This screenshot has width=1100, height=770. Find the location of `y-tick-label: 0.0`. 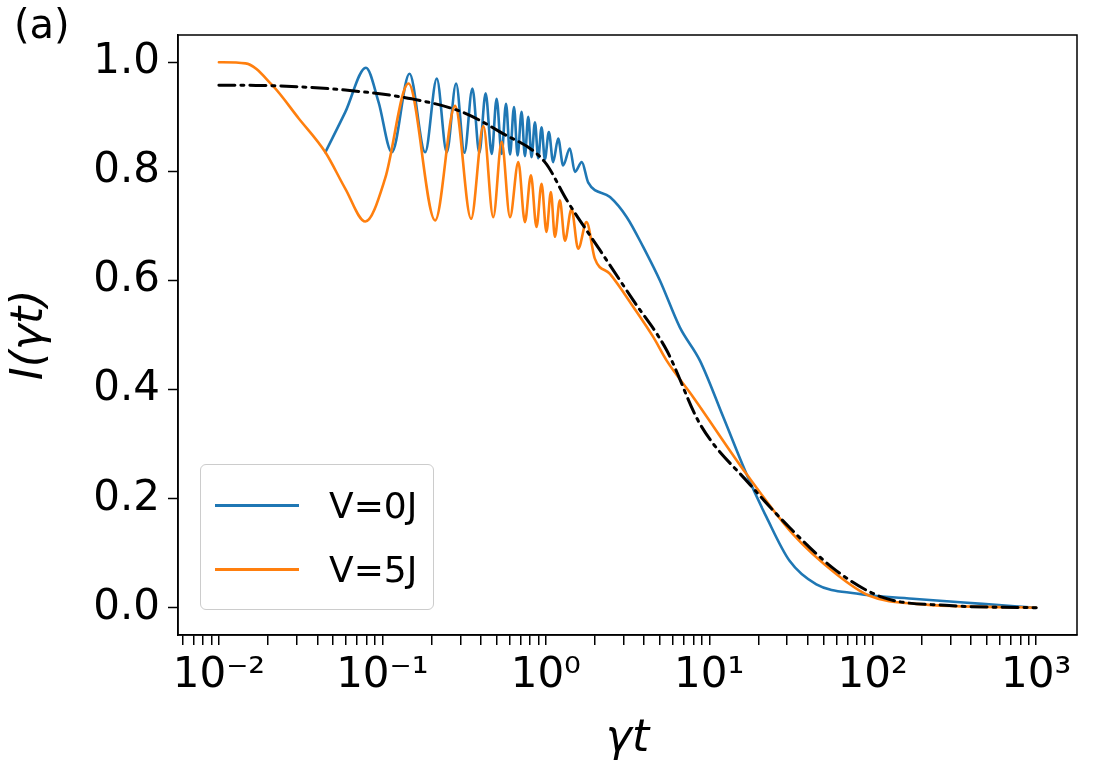

y-tick-label: 0.0 is located at coordinates (126, 604).